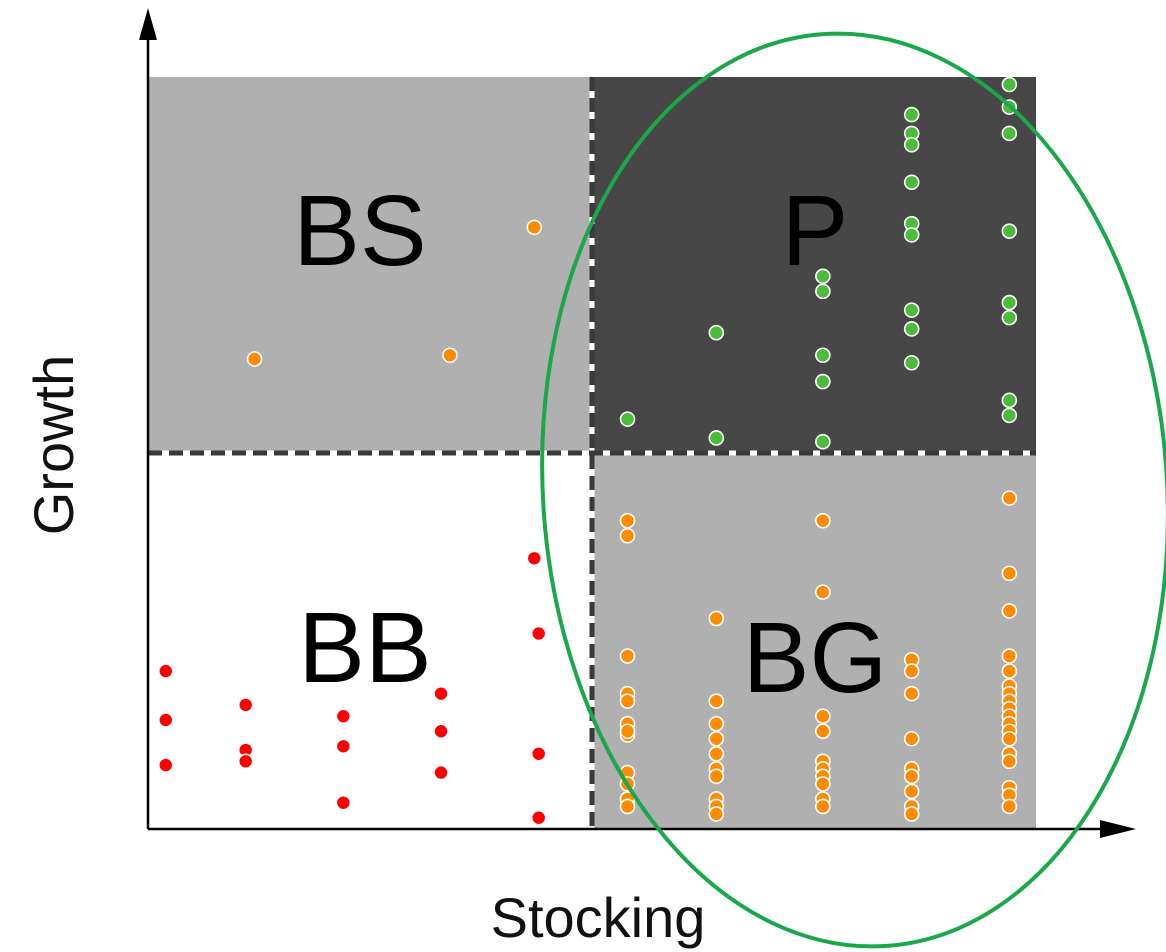 The image size is (1166, 952). What do you see at coordinates (364, 648) in the screenshot?
I see `quadrant-label-bb: BB` at bounding box center [364, 648].